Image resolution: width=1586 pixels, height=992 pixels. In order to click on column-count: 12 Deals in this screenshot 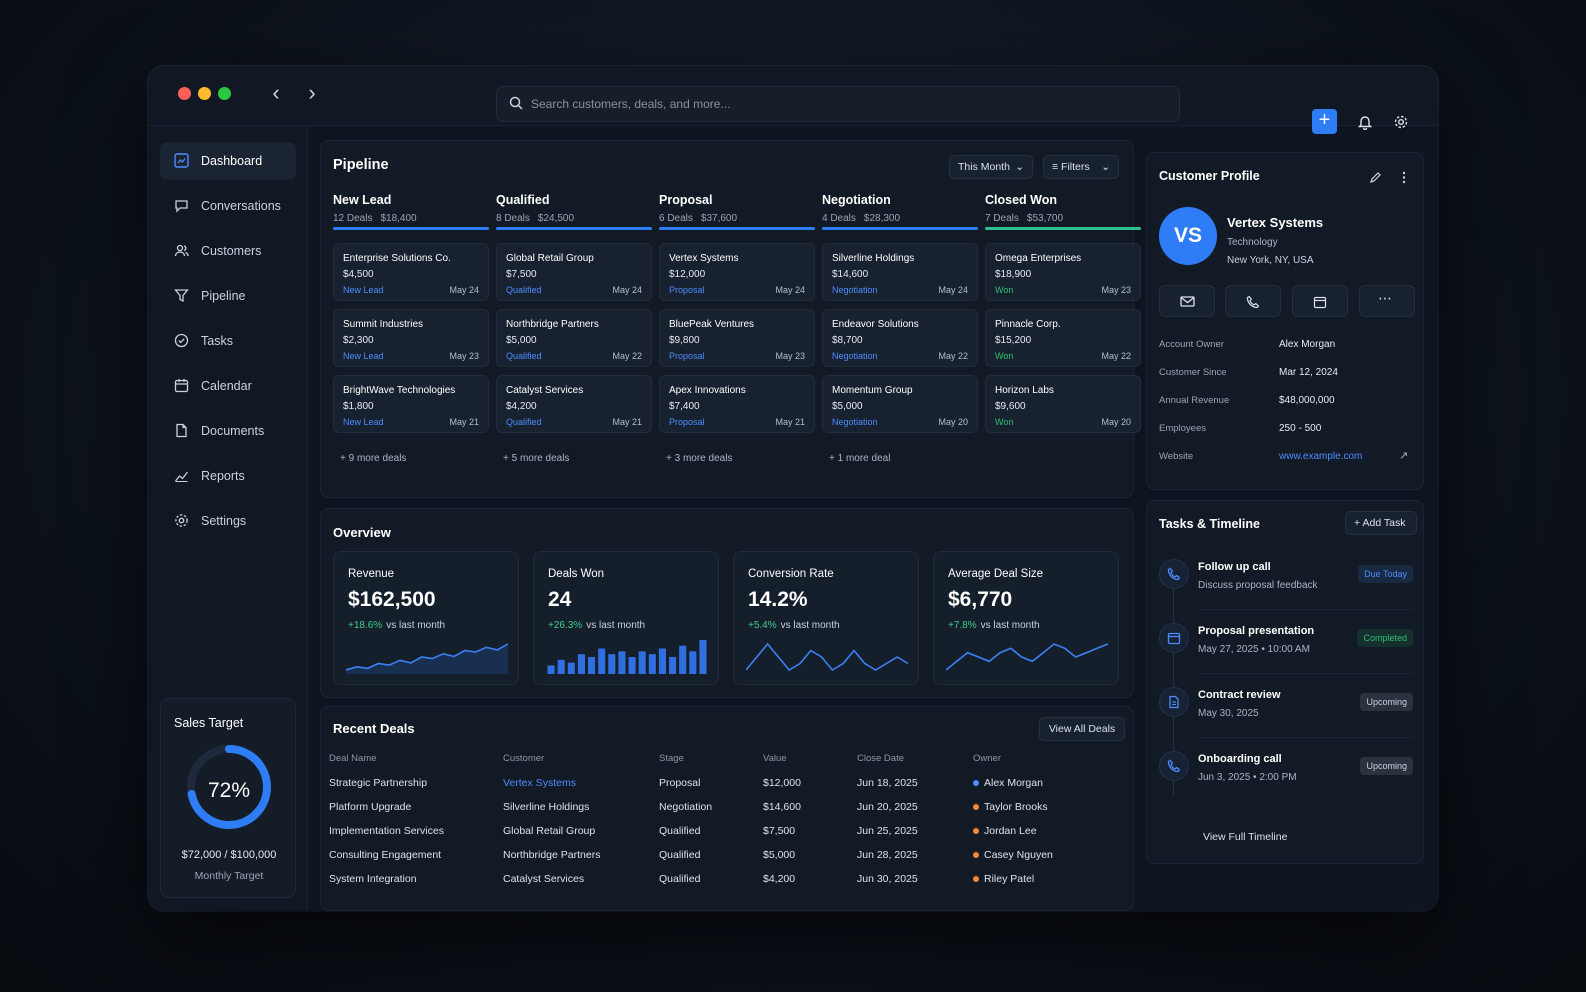, I will do `click(353, 218)`.